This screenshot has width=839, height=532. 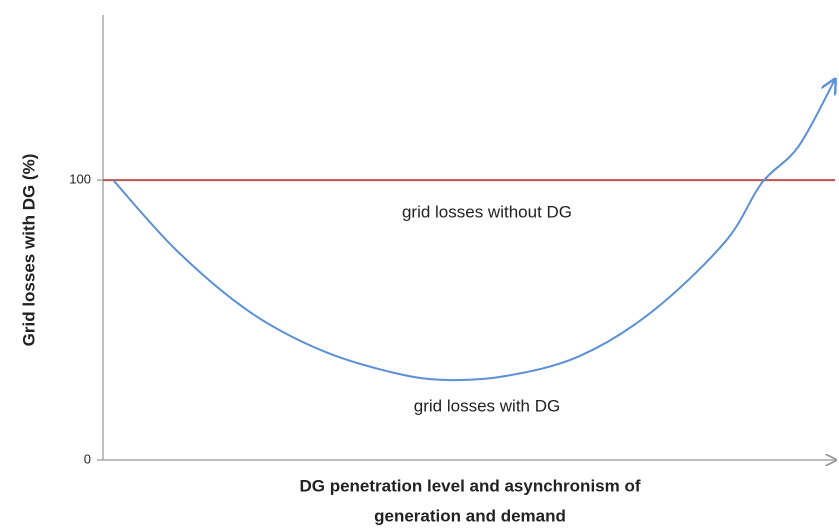 What do you see at coordinates (28, 250) in the screenshot?
I see `y-axis-label: Grid losses with DG (%)` at bounding box center [28, 250].